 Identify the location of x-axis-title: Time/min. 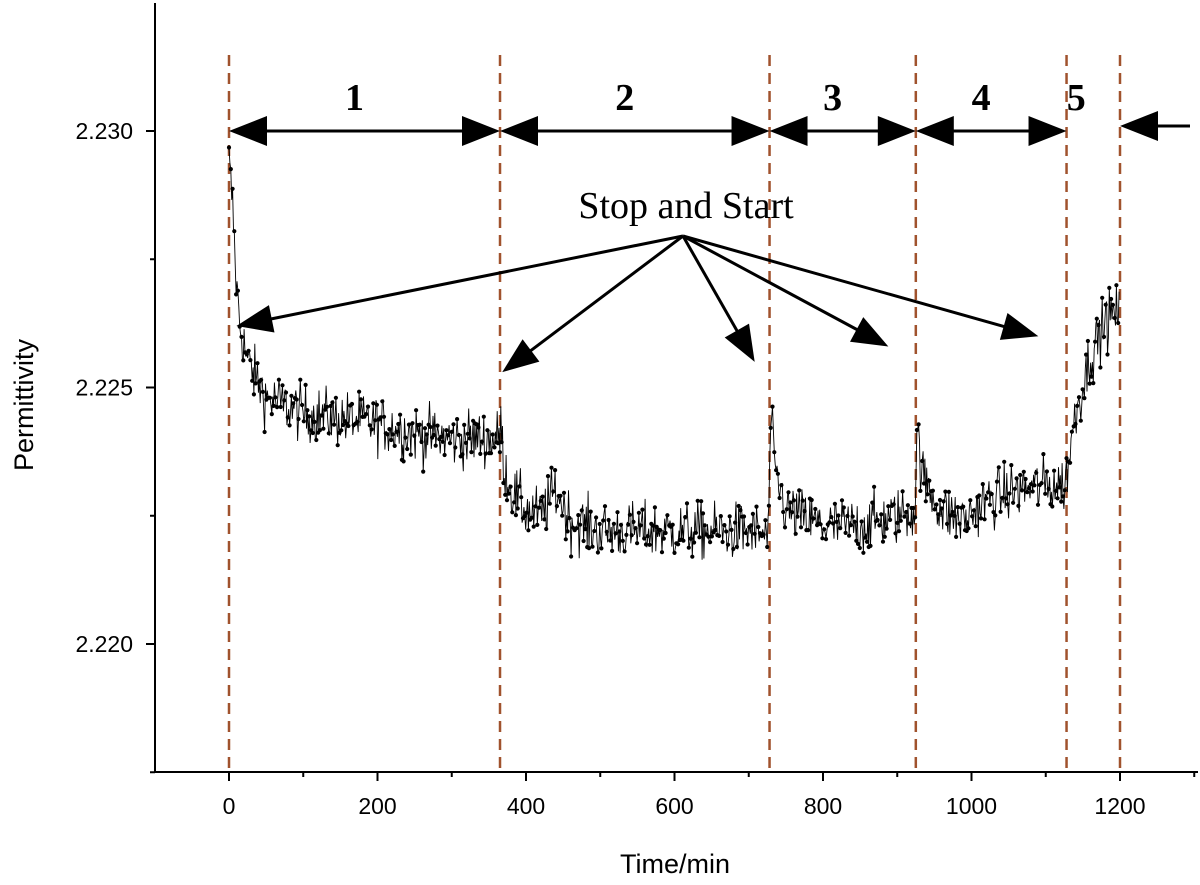
(675, 864).